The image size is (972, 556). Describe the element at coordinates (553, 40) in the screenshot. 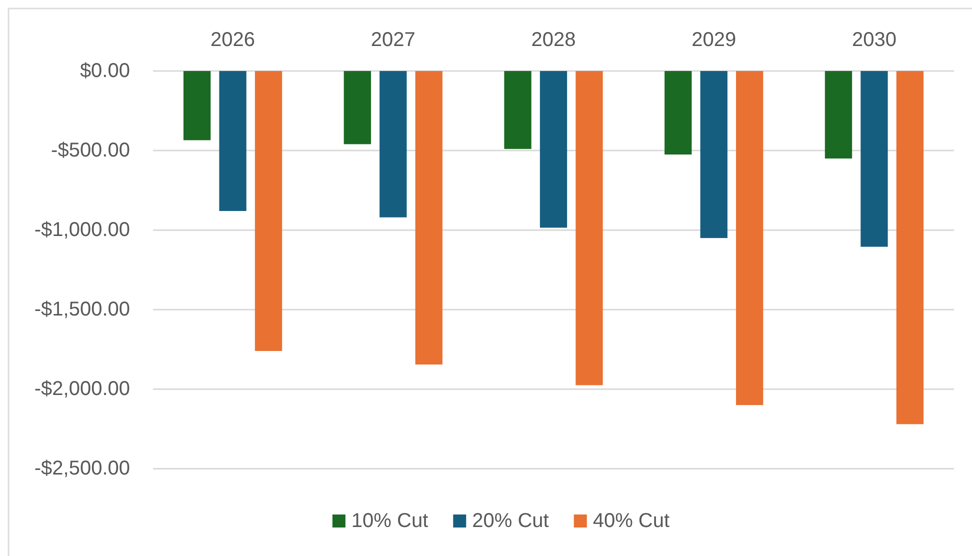

I see `x-tick-label: 2028` at that location.